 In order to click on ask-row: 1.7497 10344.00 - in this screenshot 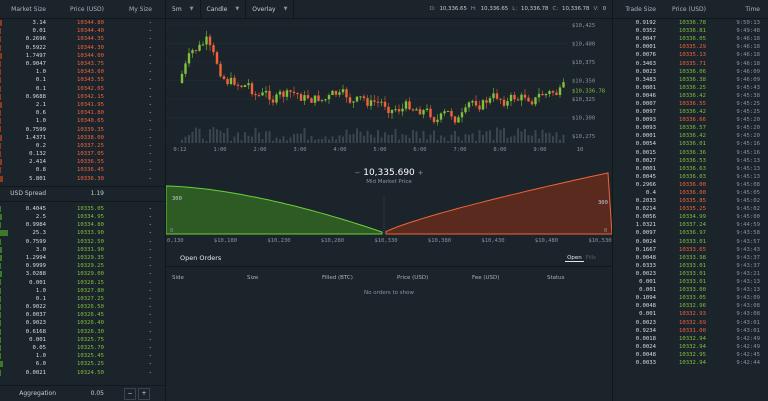, I will do `click(82, 56)`.